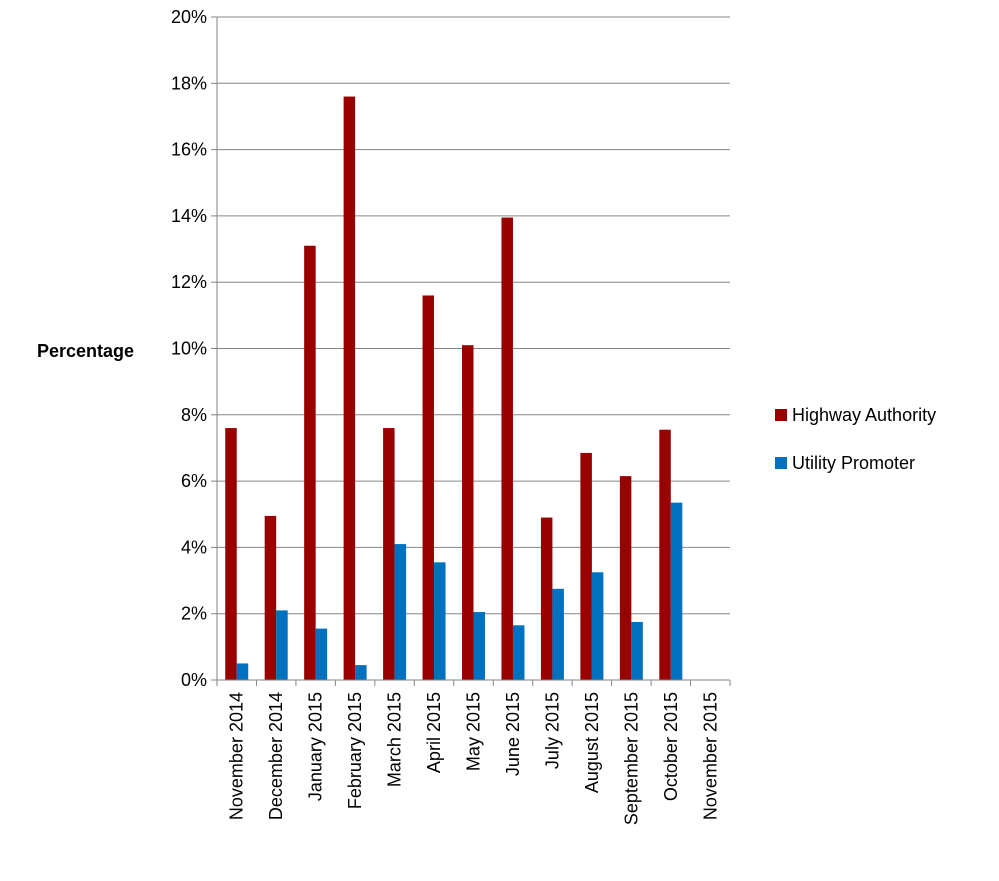  I want to click on y-tick-label: 16%, so click(189, 150).